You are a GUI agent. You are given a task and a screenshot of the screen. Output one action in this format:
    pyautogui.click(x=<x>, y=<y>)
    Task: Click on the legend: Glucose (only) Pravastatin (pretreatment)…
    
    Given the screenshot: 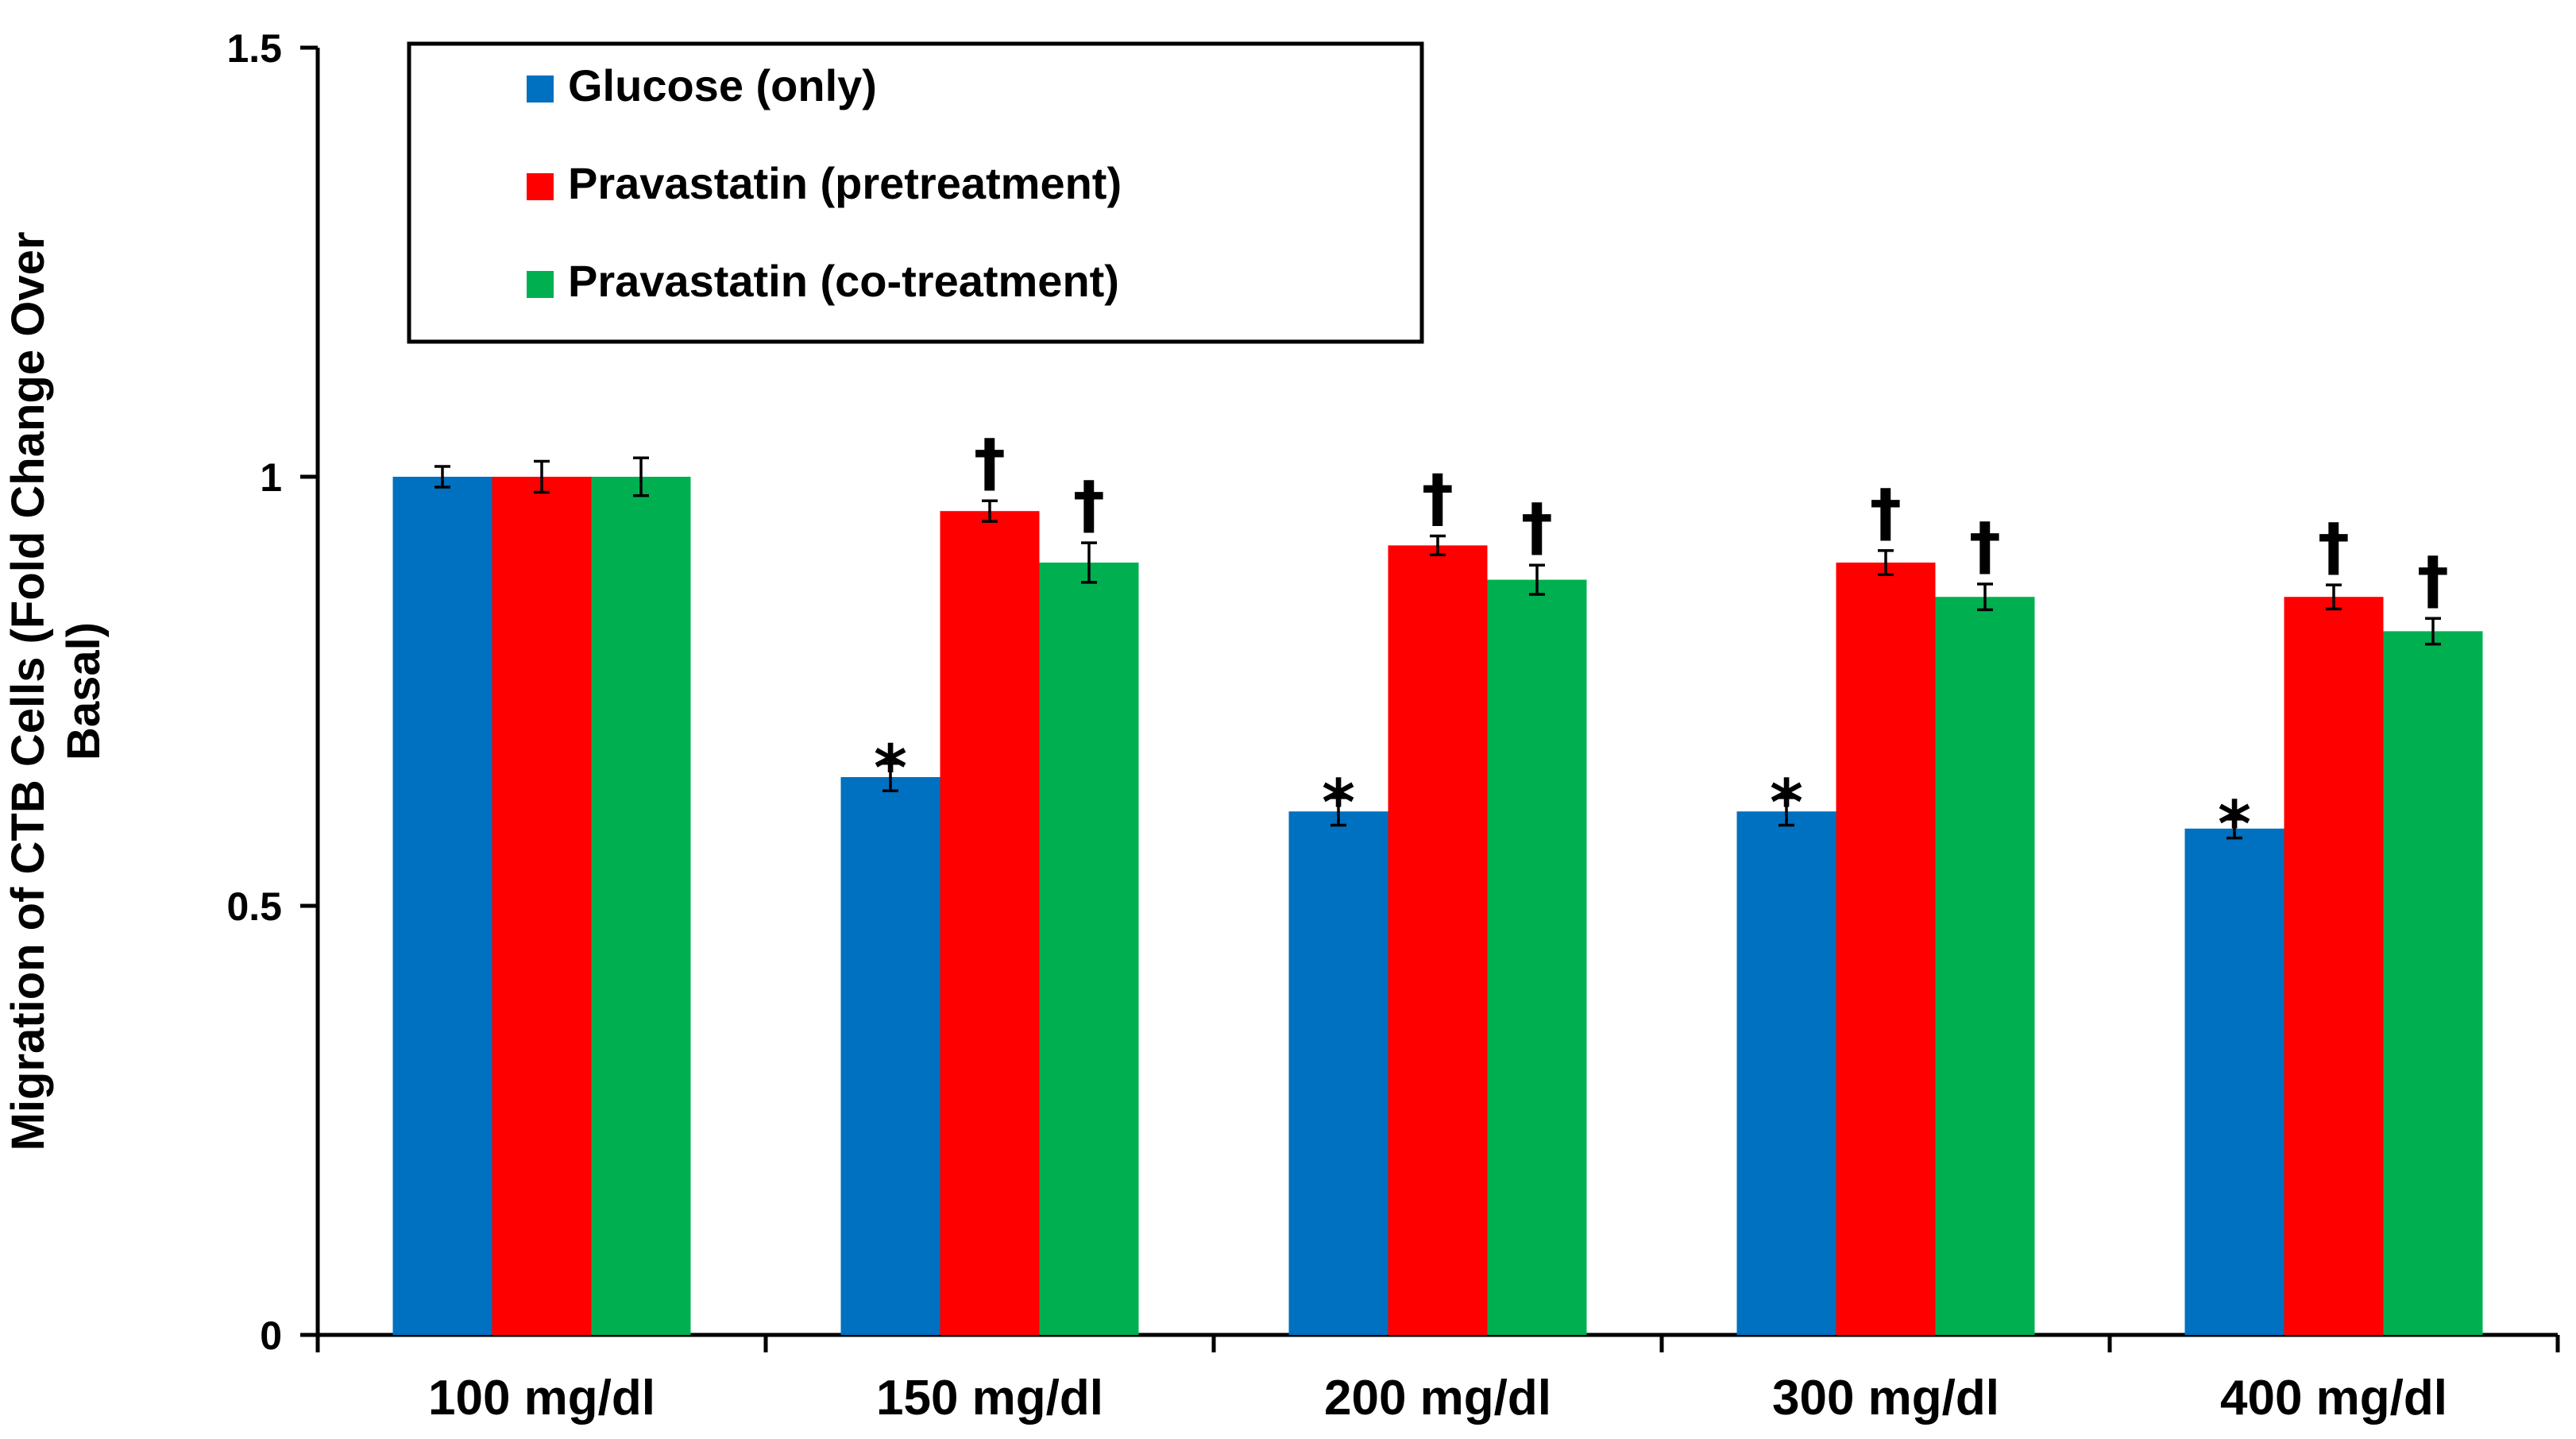 What is the action you would take?
    pyautogui.click(x=915, y=192)
    